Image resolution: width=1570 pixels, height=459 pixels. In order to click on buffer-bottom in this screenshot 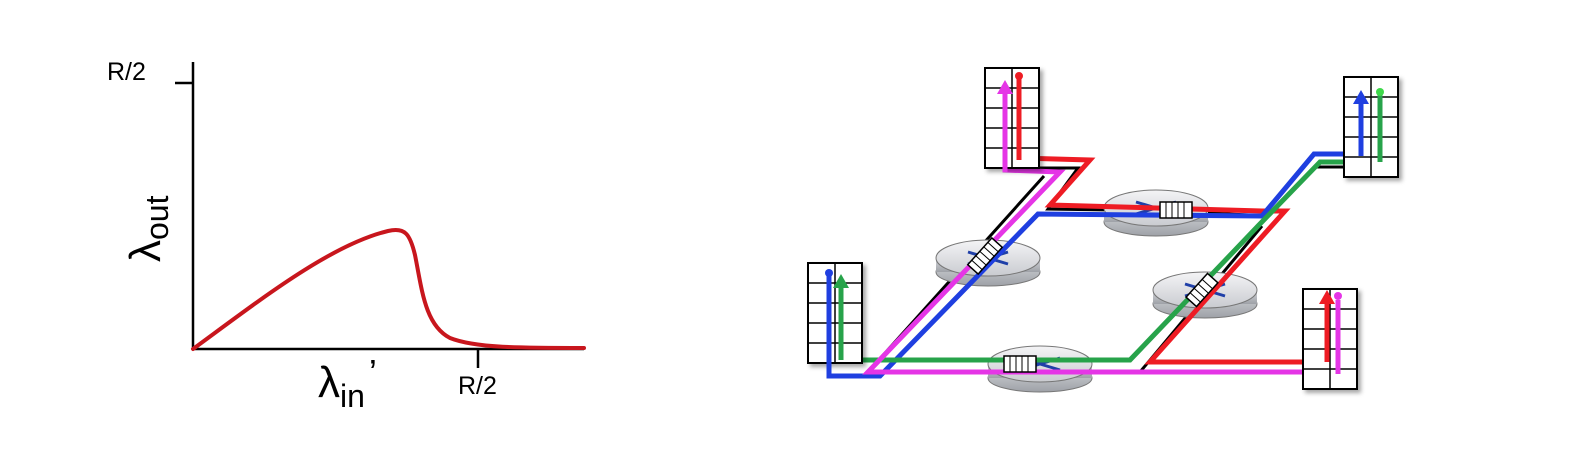, I will do `click(1020, 364)`.